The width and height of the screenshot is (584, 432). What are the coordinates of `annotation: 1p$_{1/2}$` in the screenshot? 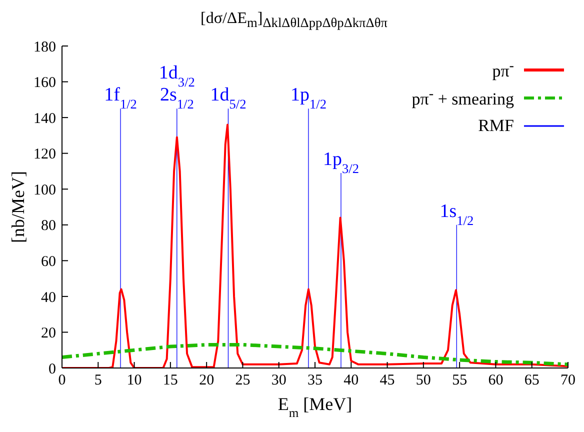 It's located at (308, 98).